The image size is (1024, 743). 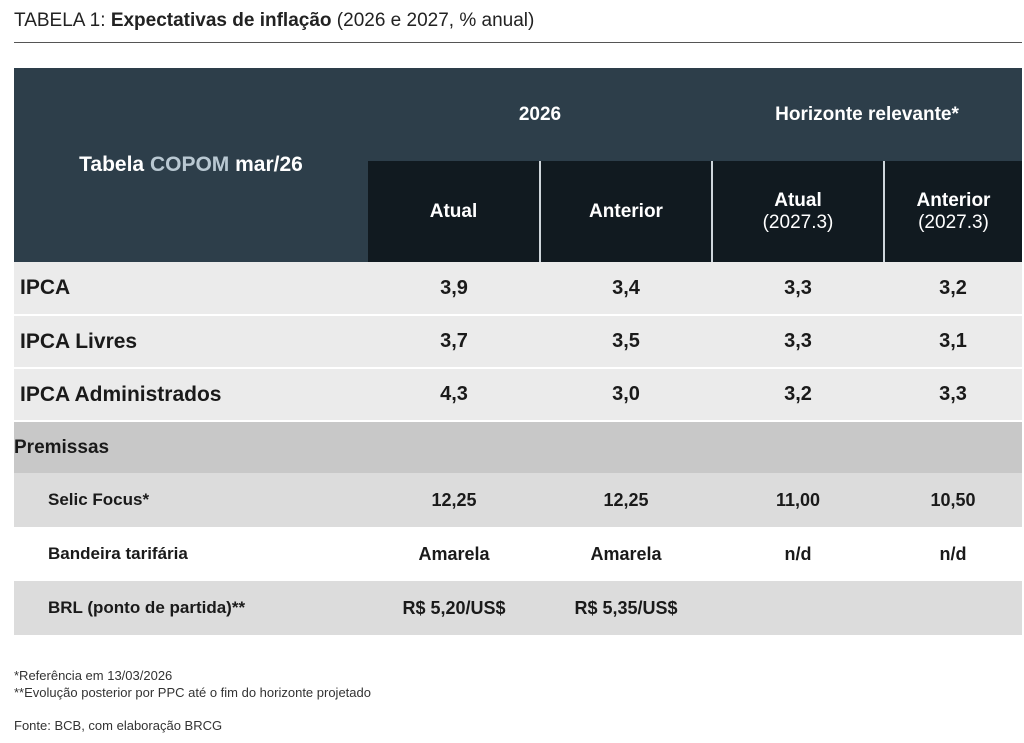 I want to click on source-note: Fonte: BCB, com elaboração BRCG, so click(x=118, y=725).